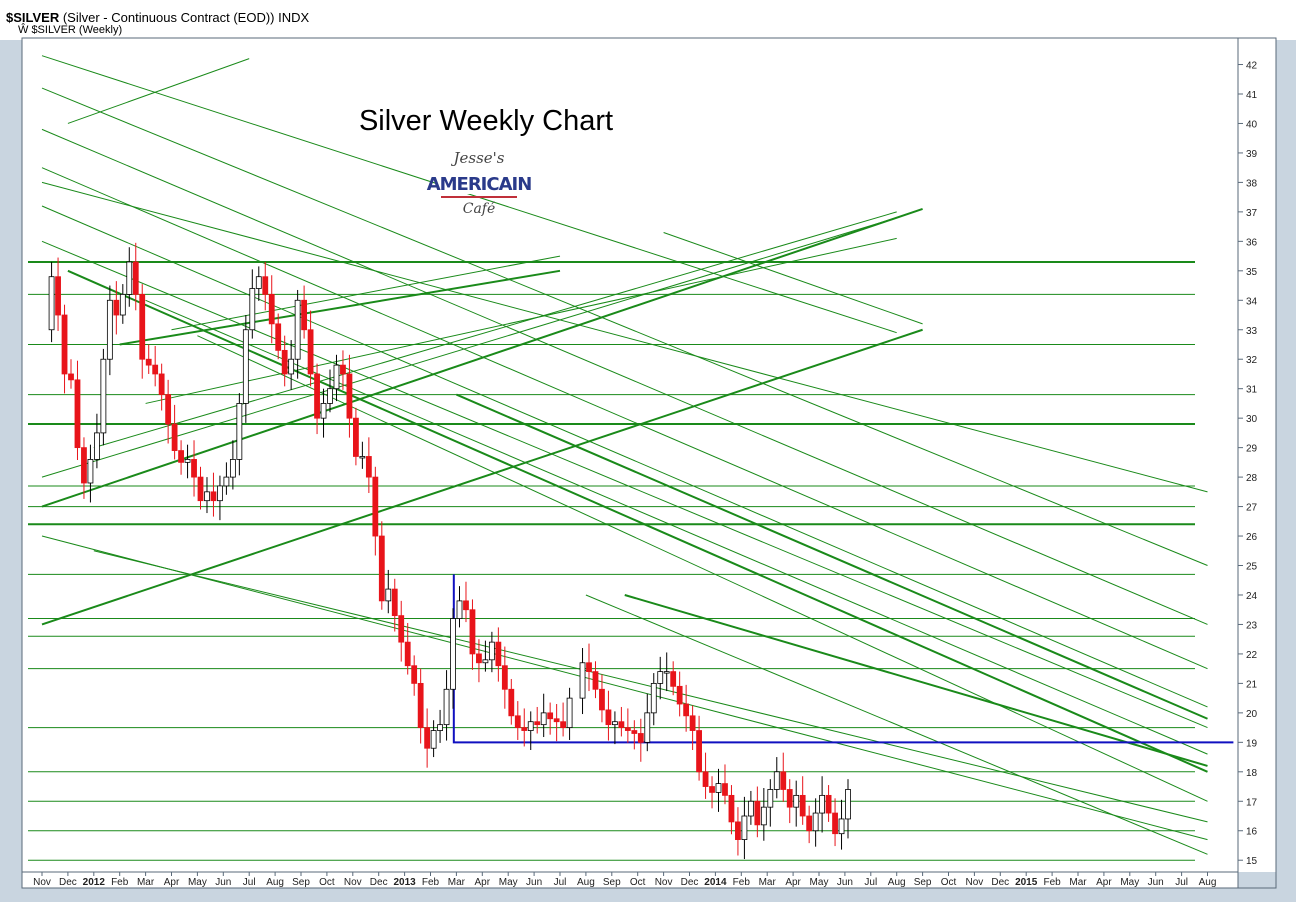 This screenshot has height=902, width=1296. Describe the element at coordinates (1252, 508) in the screenshot. I see `y-tick-label: 27` at that location.